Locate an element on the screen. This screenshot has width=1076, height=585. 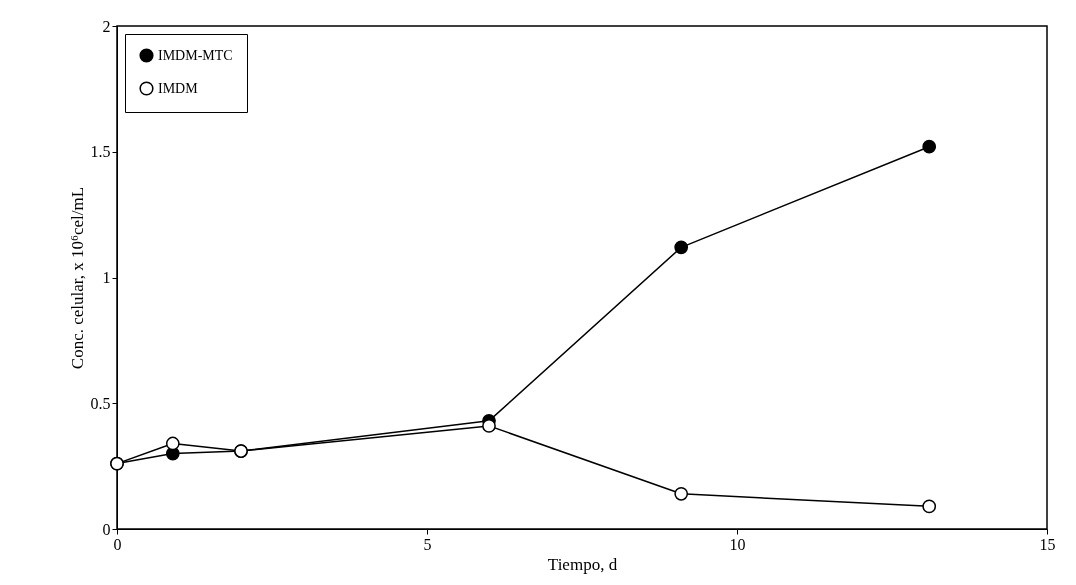
x-tick-label: 10 is located at coordinates (737, 544).